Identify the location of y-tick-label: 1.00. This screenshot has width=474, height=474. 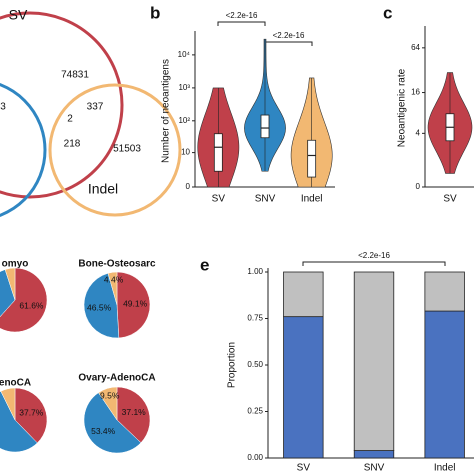
(255, 271).